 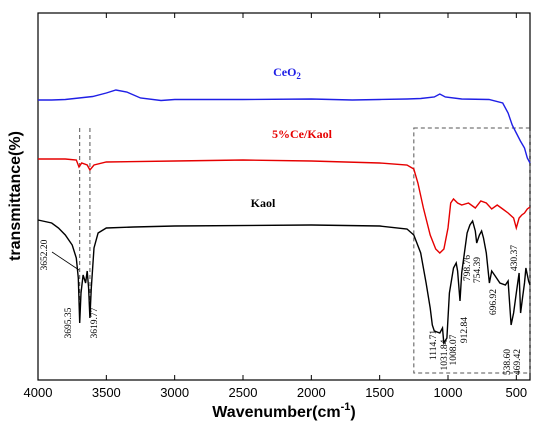 I want to click on y-axis-title: transmittance(%), so click(x=15, y=196).